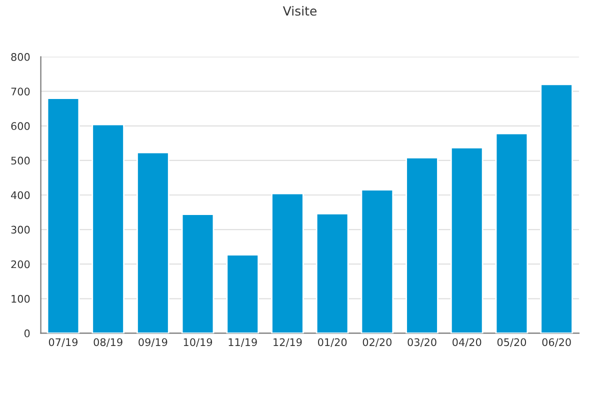 The image size is (600, 400). What do you see at coordinates (198, 342) in the screenshot?
I see `x-tick-label: 10/19` at bounding box center [198, 342].